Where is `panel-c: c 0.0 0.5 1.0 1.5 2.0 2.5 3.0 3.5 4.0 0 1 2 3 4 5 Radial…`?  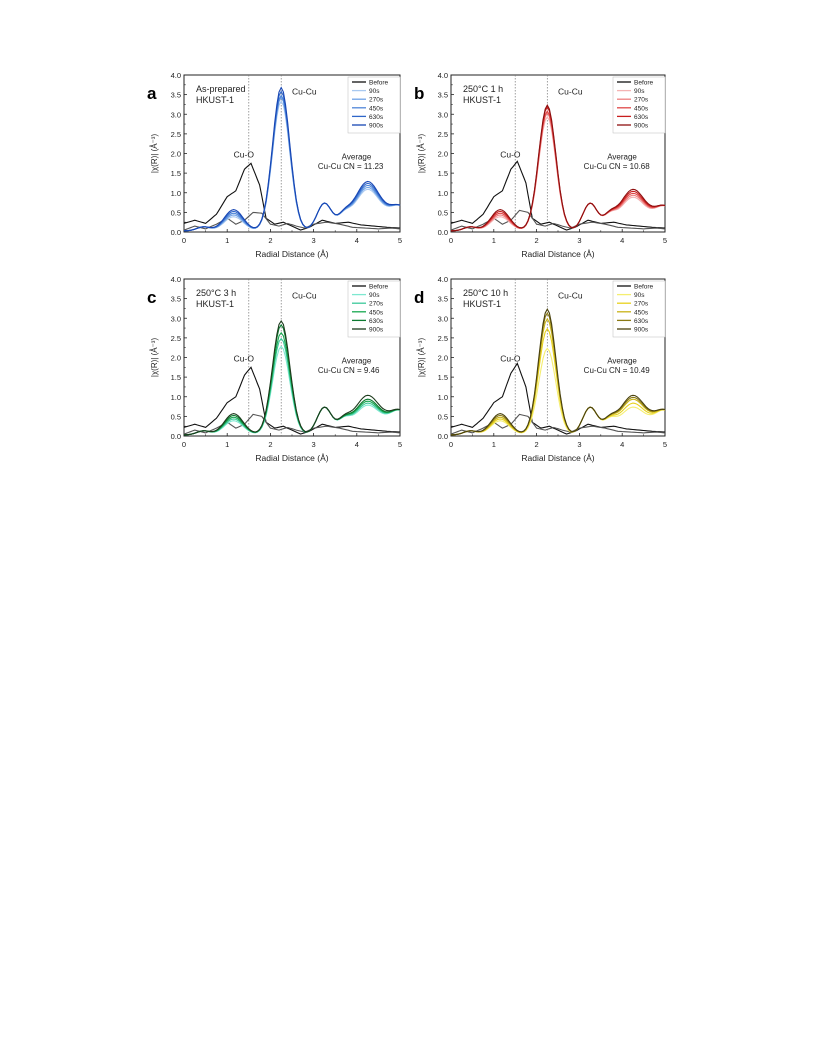
panel-c: c 0.0 0.5 1.0 1.5 2.0 2.5 3.0 3.5 4.0 0 1 2 3 4 5 Radial… is located at coordinates (274, 369).